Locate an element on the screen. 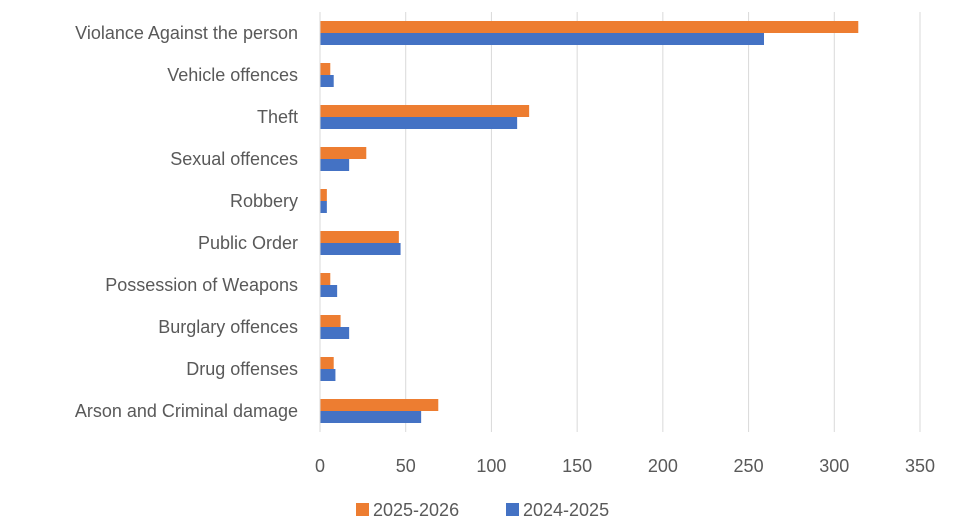 The height and width of the screenshot is (527, 955). legend-label-2025-2026: 2025-2026 is located at coordinates (416, 510).